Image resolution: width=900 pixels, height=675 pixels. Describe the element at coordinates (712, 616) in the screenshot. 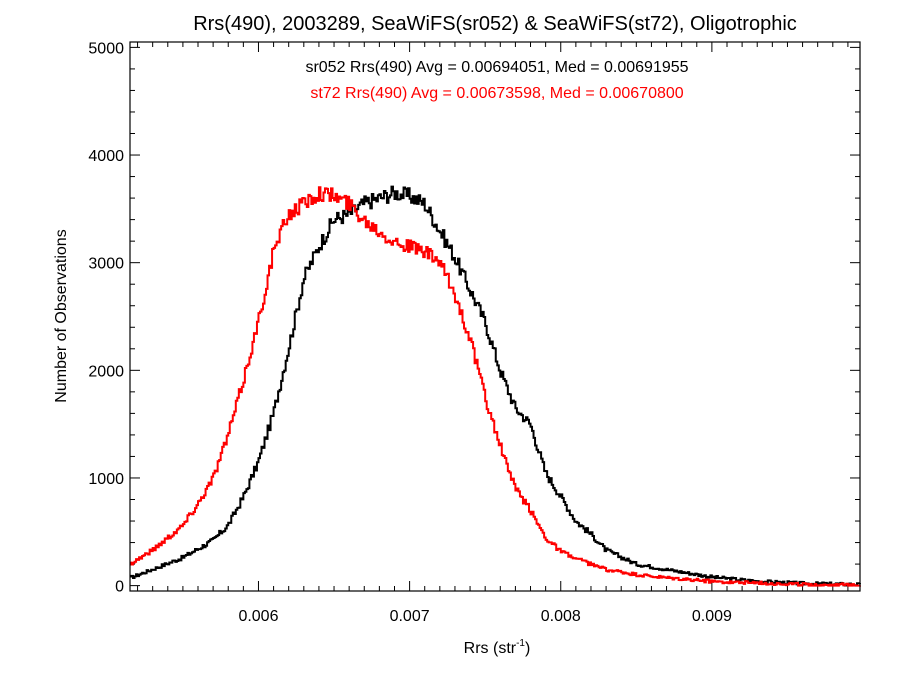

I see `x-tick-label: 0.009` at that location.